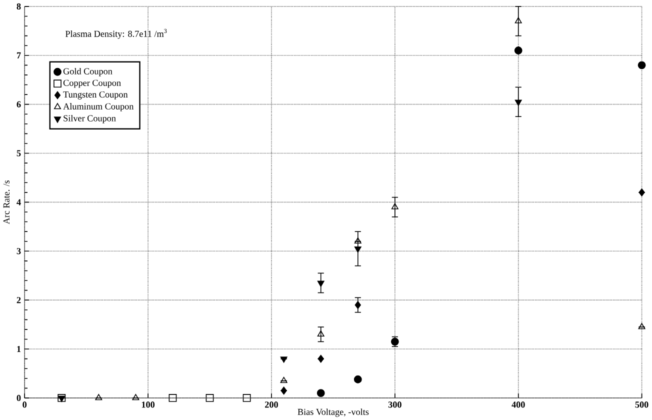  Describe the element at coordinates (18, 153) in the screenshot. I see `y-tick-label: 5` at that location.